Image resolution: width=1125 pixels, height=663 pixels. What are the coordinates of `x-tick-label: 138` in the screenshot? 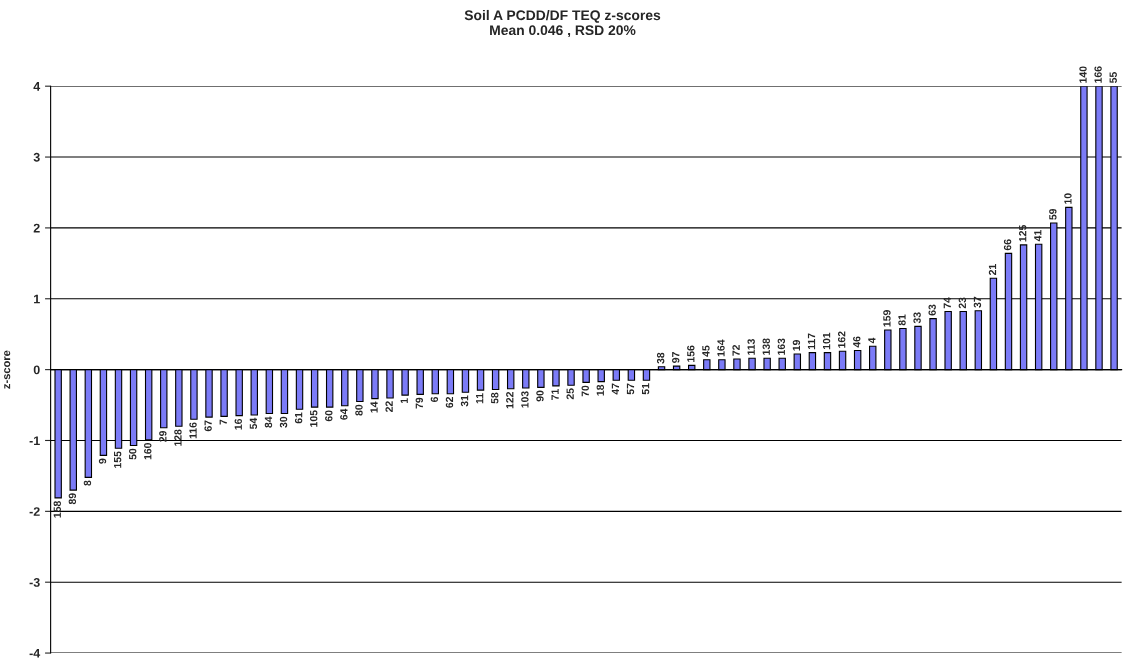 It's located at (766, 346).